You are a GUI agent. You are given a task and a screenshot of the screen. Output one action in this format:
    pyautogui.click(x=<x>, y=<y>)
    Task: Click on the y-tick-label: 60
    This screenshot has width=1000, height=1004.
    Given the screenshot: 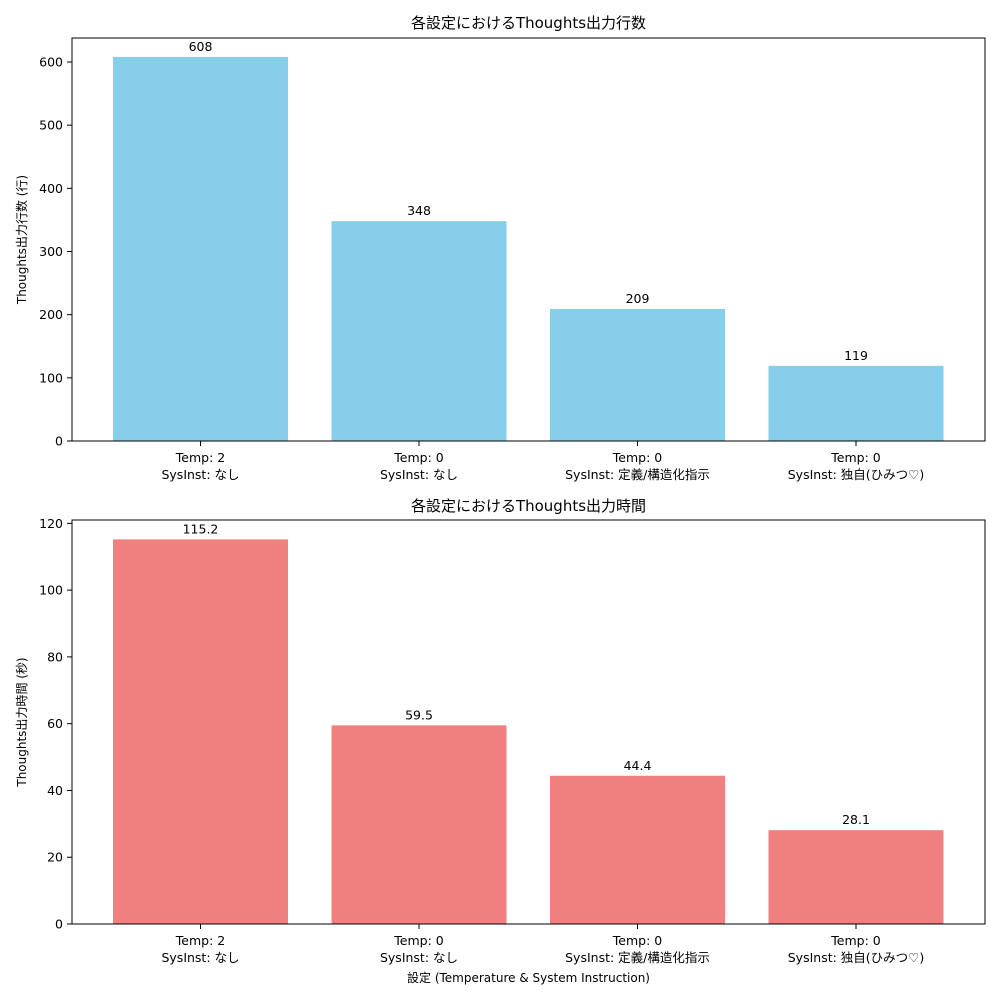 What is the action you would take?
    pyautogui.click(x=55, y=723)
    